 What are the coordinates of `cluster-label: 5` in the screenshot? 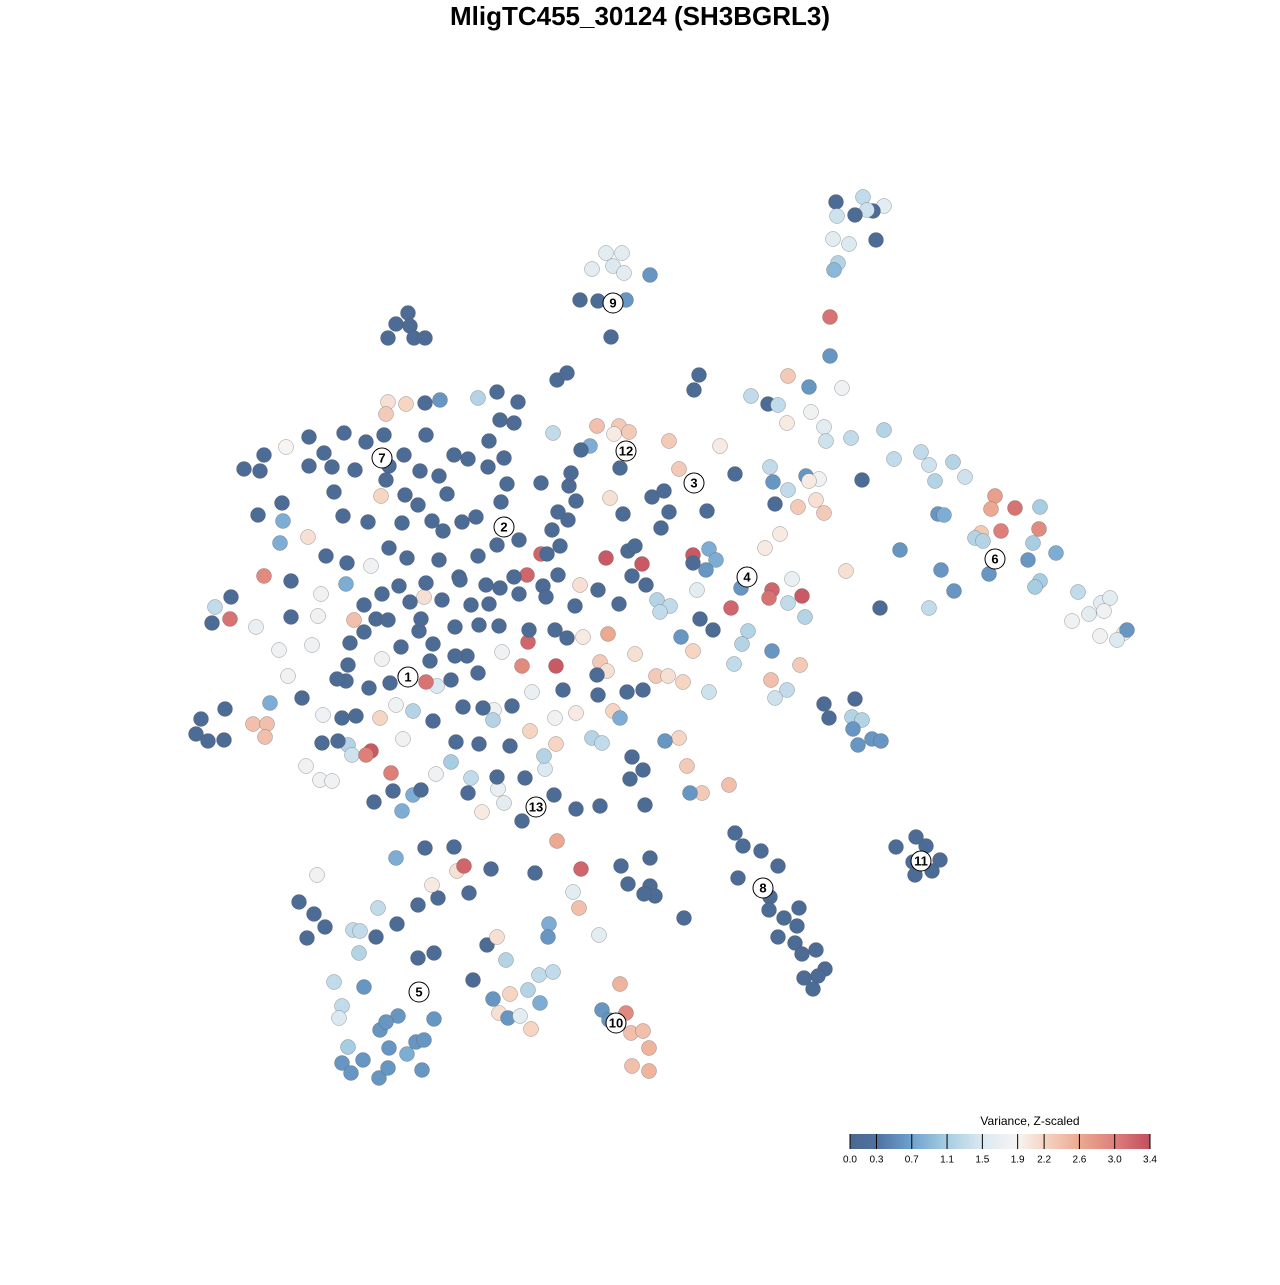 It's located at (418, 991).